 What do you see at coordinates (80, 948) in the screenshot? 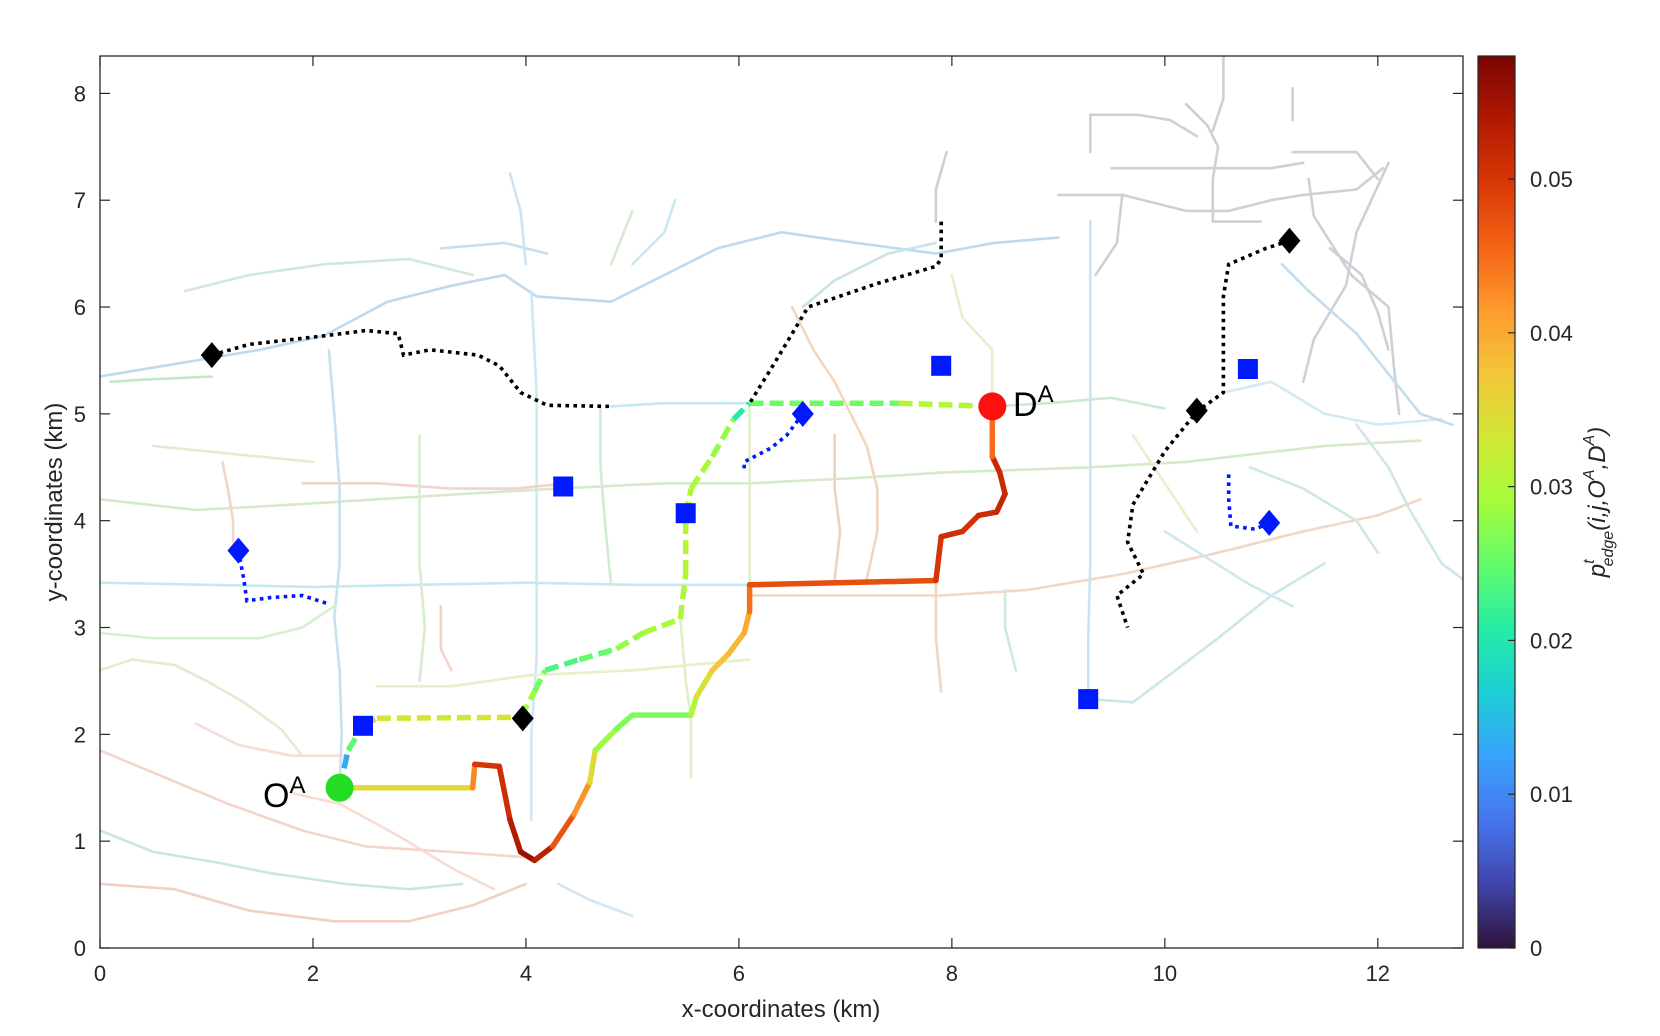
I see `y-tick-label: 0` at bounding box center [80, 948].